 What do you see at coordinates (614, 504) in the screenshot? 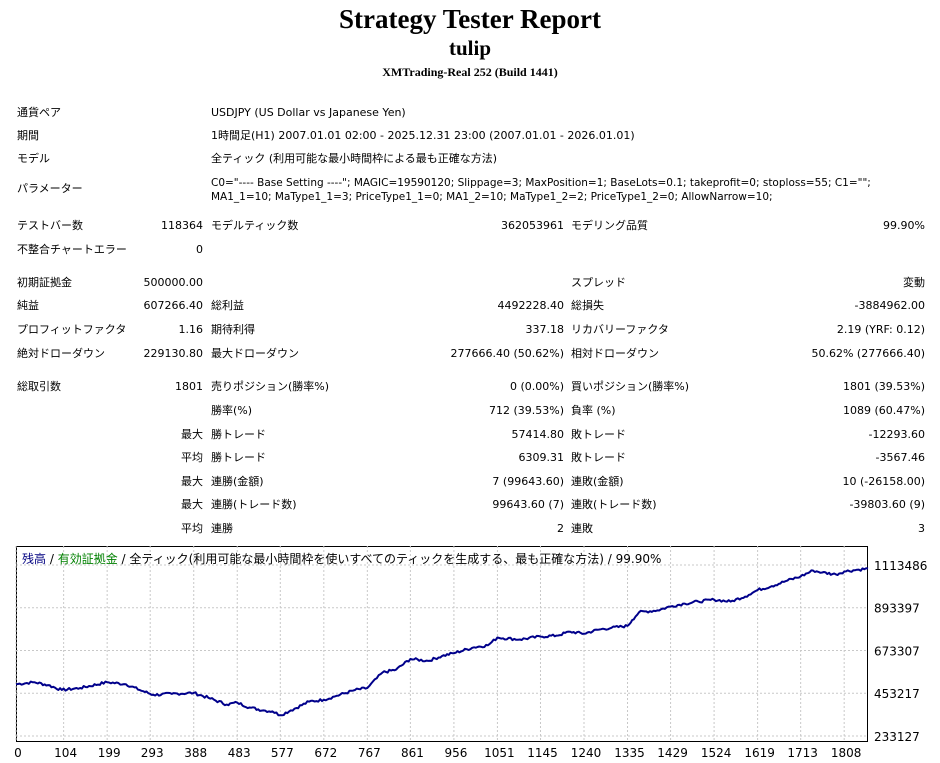
I see `cons-loss-label: 連敗(トレード数)` at bounding box center [614, 504].